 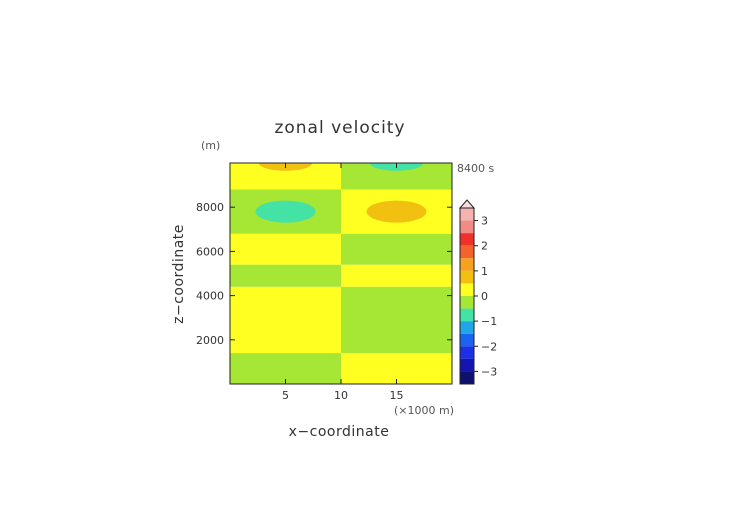 What do you see at coordinates (484, 296) in the screenshot?
I see `colorbar-tick-label: 0` at bounding box center [484, 296].